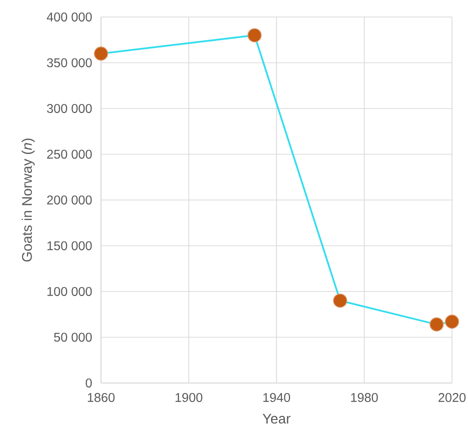 This screenshot has width=468, height=439. Describe the element at coordinates (28, 200) in the screenshot. I see `y-axis-title: Goats in Norway (n)` at that location.